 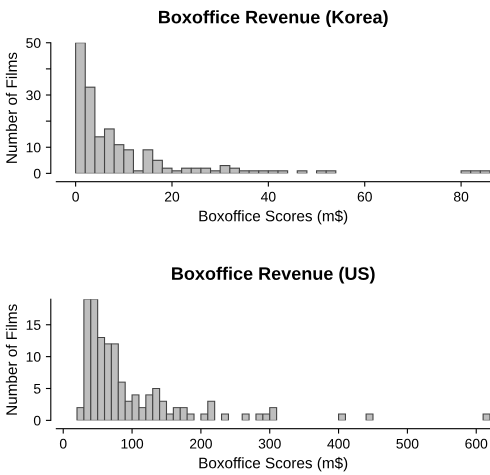 I want to click on x-tick-label: 40, so click(x=268, y=197).